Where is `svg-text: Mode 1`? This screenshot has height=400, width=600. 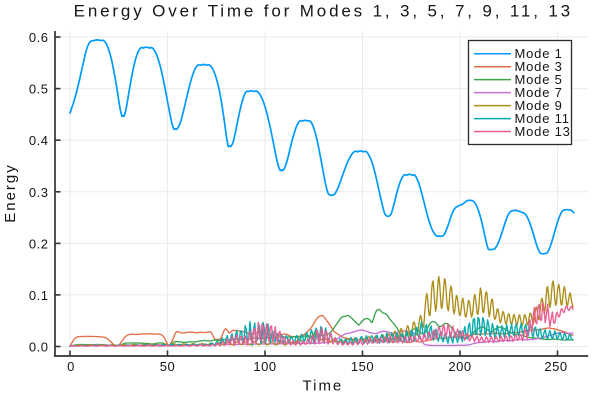
svg-text: Mode 1 is located at coordinates (539, 53).